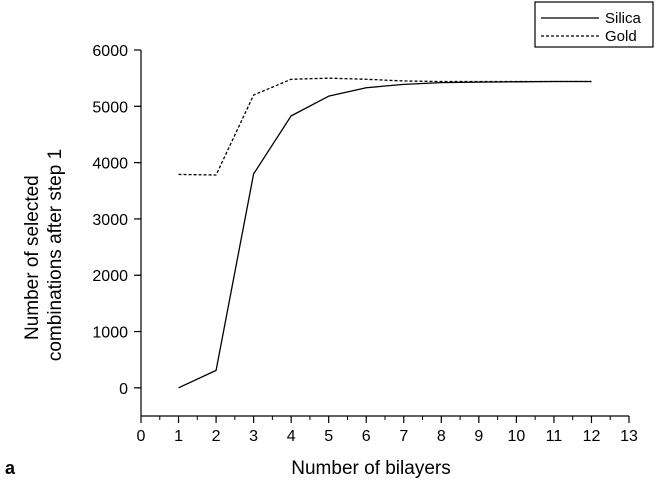 This screenshot has height=483, width=657. I want to click on y-tick-label: 3000, so click(110, 220).